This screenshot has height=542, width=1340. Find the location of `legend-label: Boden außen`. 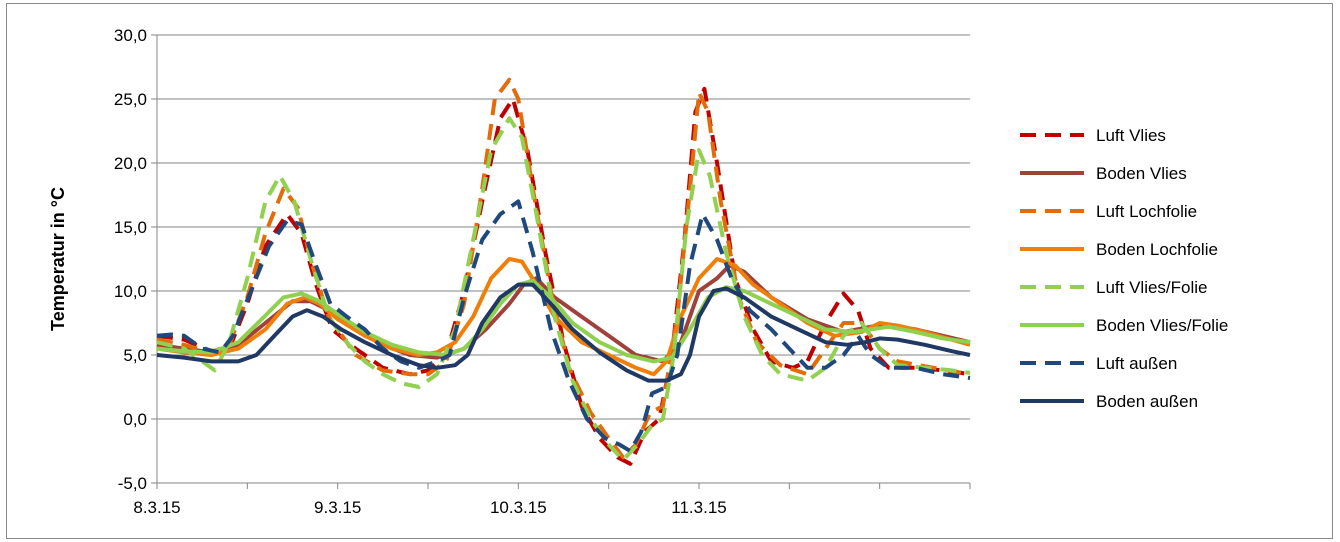

legend-label: Boden außen is located at coordinates (1147, 401).